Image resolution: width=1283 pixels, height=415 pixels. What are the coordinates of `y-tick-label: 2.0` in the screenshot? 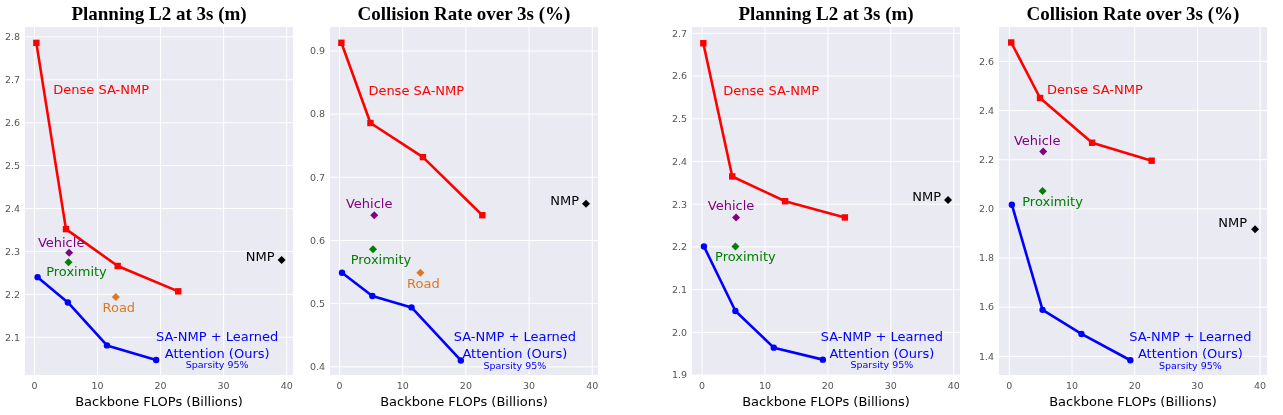 It's located at (986, 209).